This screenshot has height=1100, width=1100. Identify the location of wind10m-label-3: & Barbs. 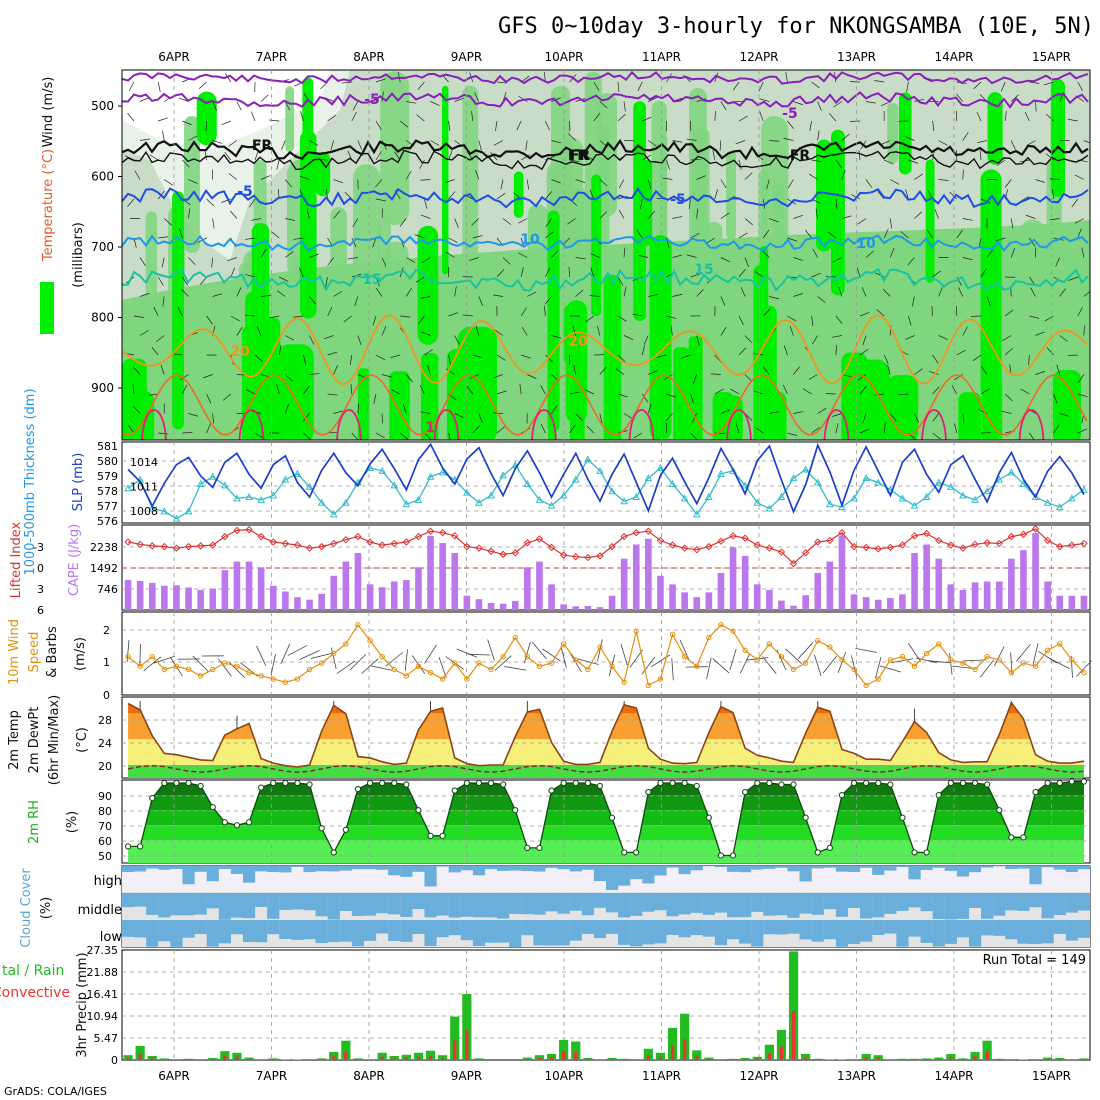
(52, 652).